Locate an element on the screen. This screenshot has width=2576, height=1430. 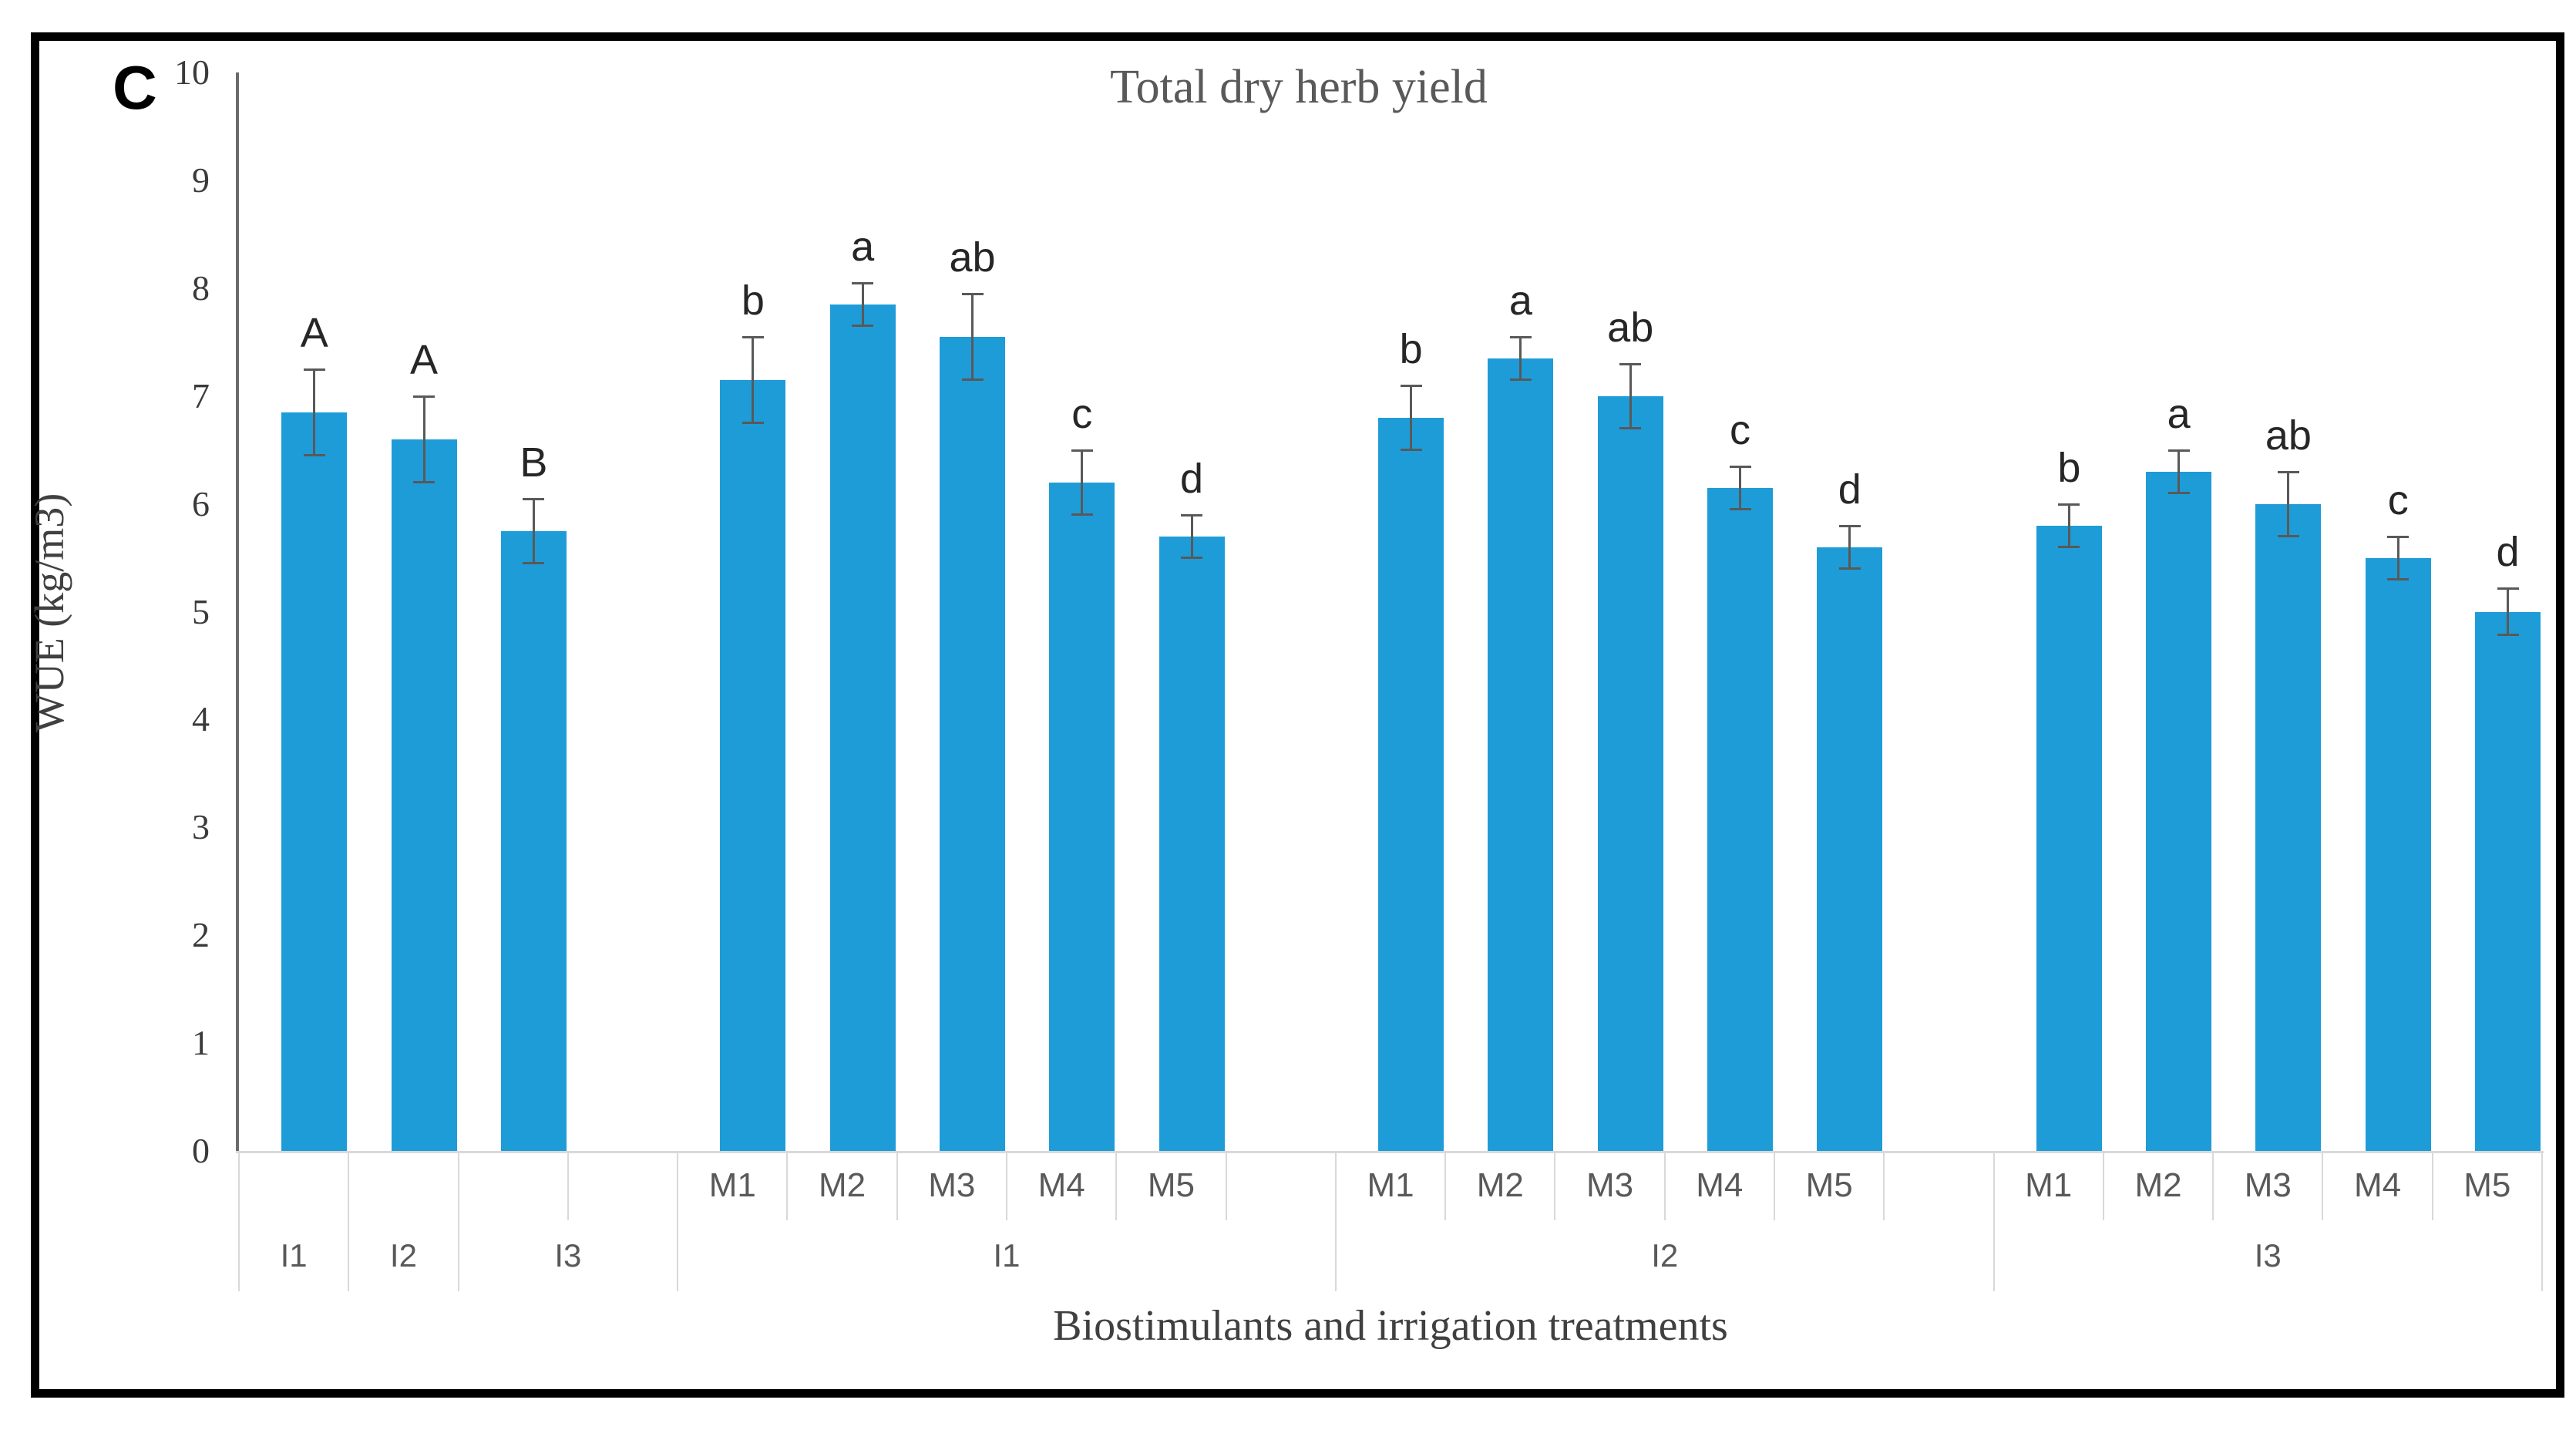
y-tick-label: 6 is located at coordinates (201, 503).